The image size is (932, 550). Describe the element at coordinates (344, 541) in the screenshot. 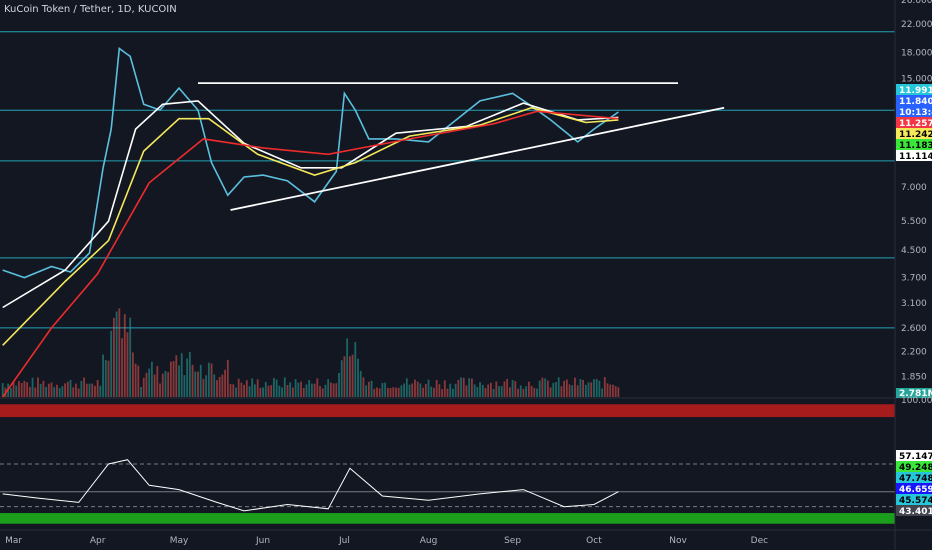

I see `time-tick-label: Jul` at that location.